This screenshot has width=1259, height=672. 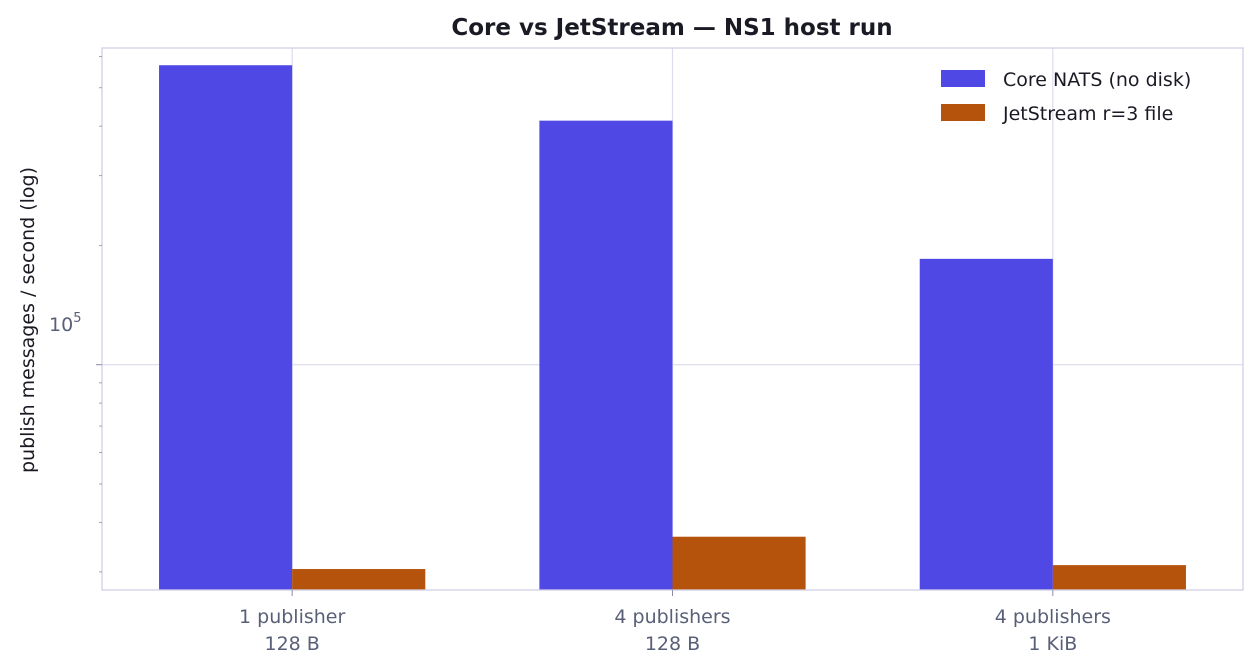 What do you see at coordinates (1087, 114) in the screenshot?
I see `legend-label-jetstream: JetStream r=3 file` at bounding box center [1087, 114].